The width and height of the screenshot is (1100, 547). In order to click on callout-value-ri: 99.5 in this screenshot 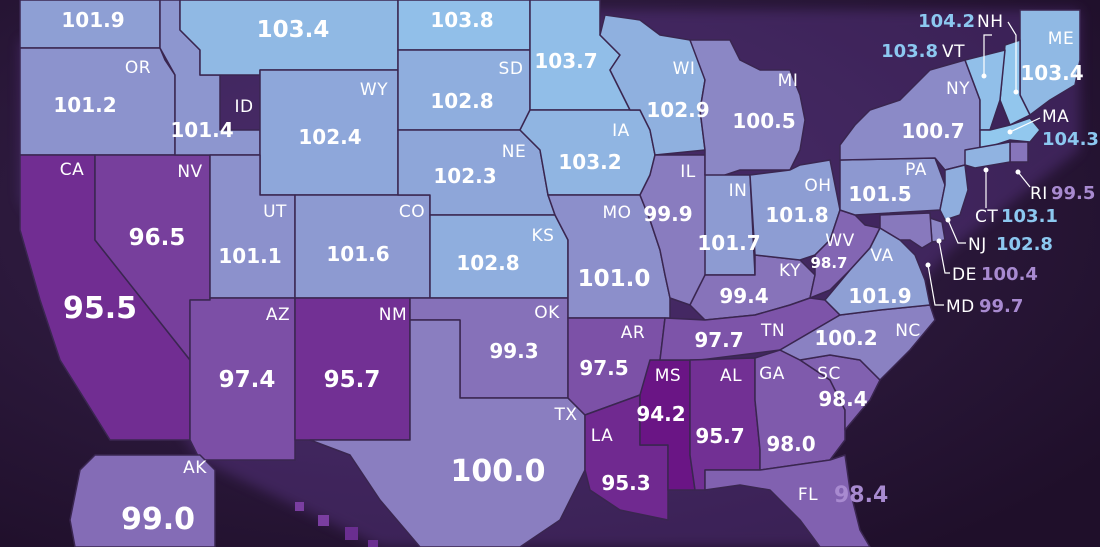, I will do `click(1073, 193)`.